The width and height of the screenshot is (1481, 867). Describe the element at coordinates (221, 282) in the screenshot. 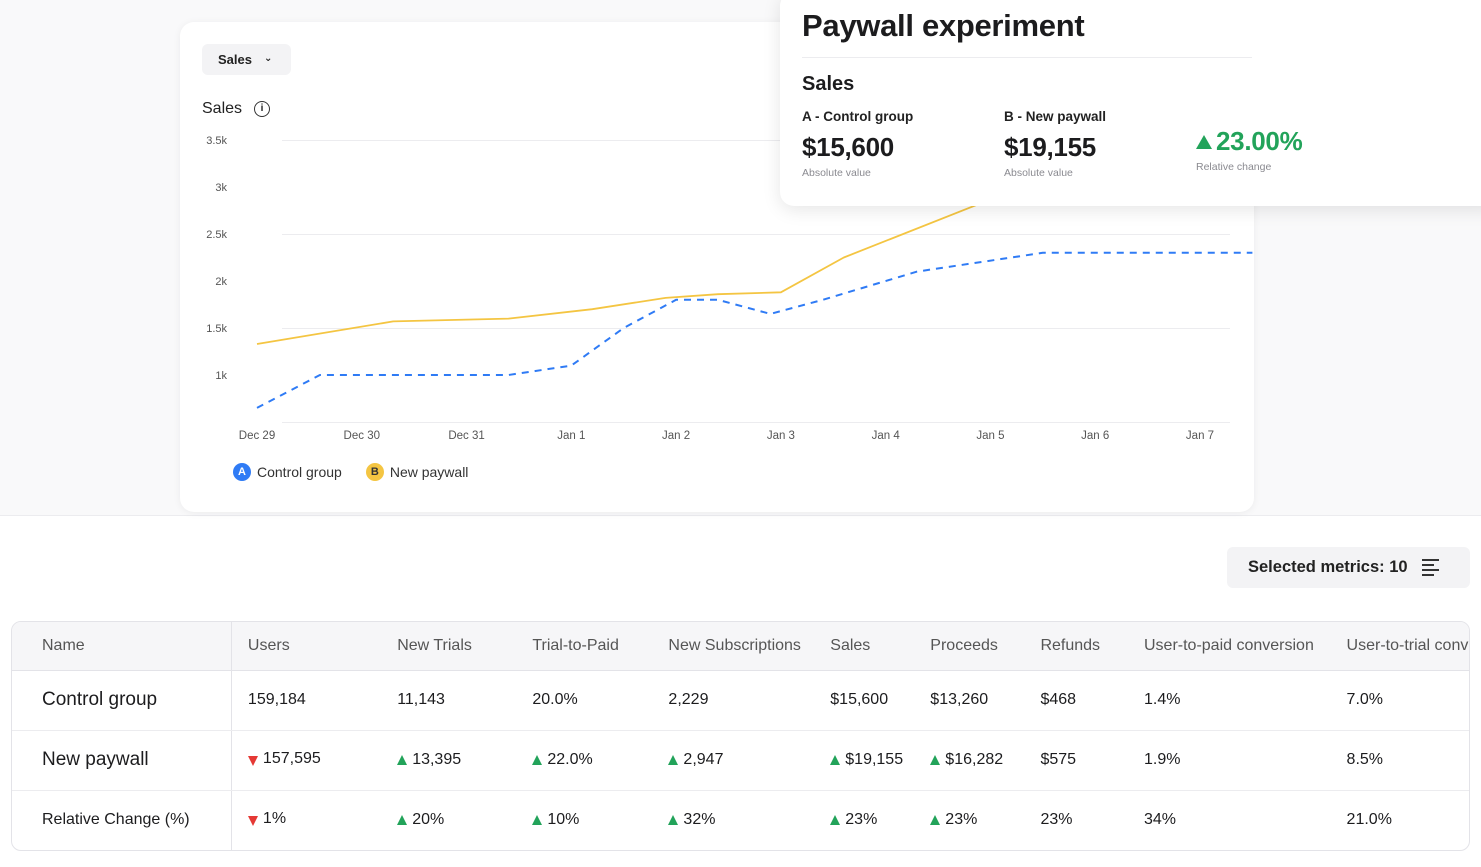

I see `y-tick-label: 2k` at that location.